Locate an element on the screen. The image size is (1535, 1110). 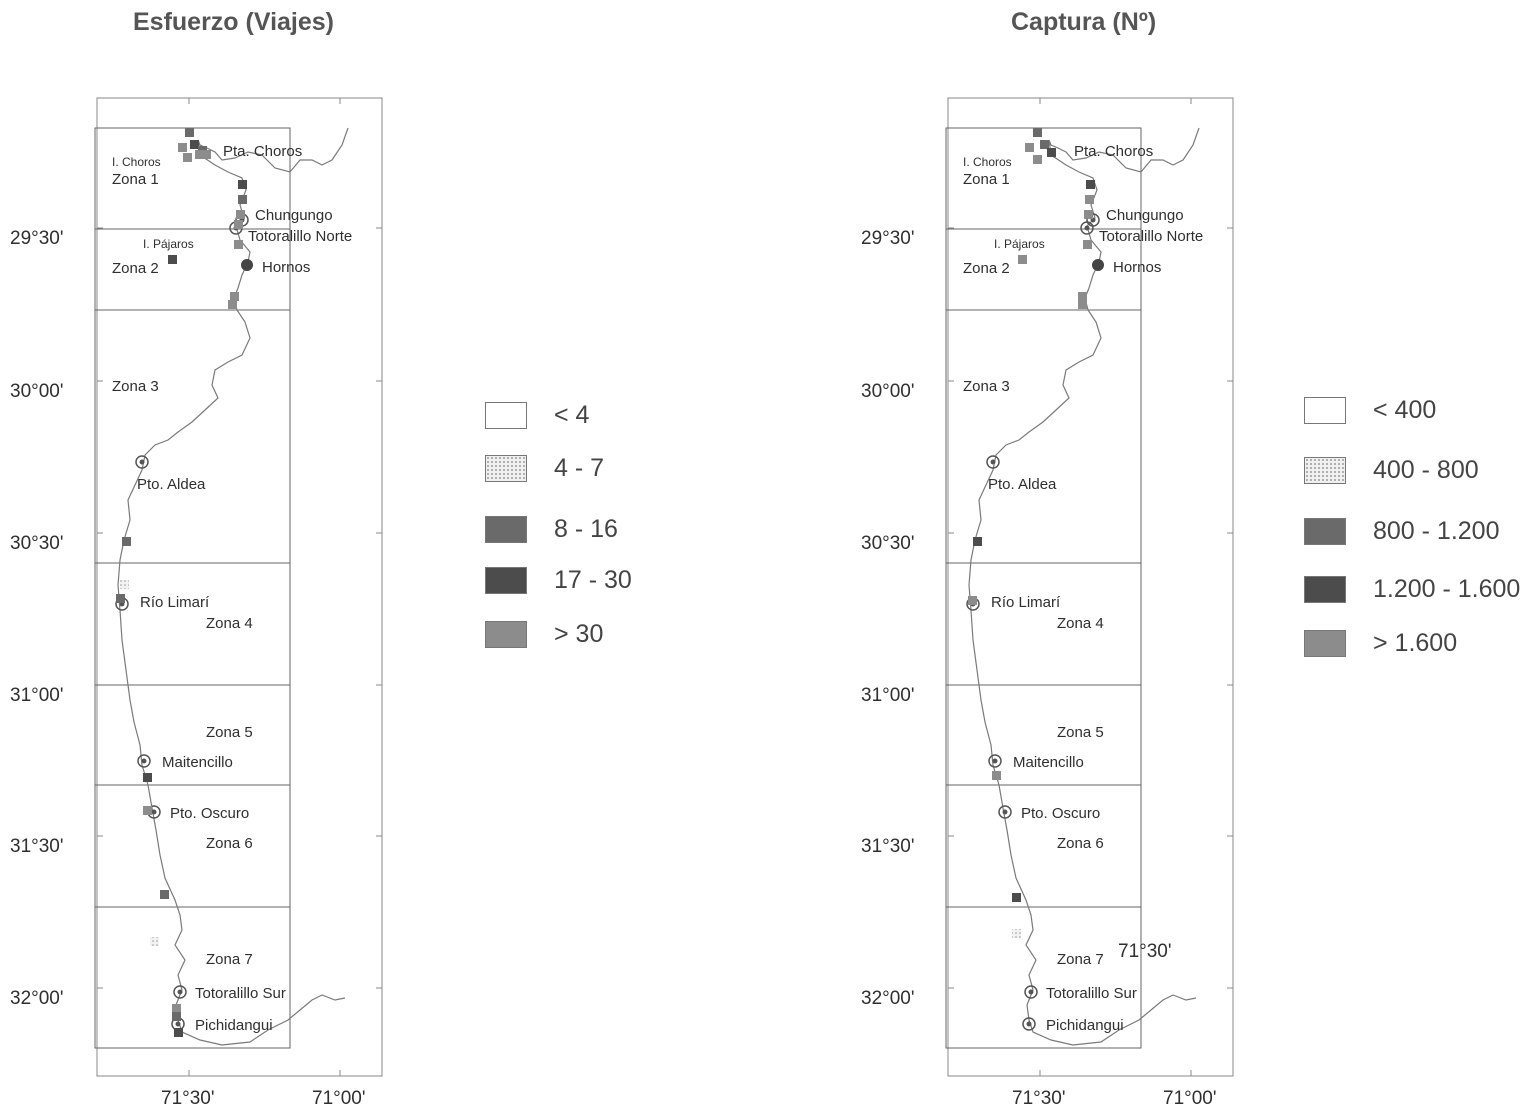
legend-left-item-2: 4 - 7 is located at coordinates (544, 468).